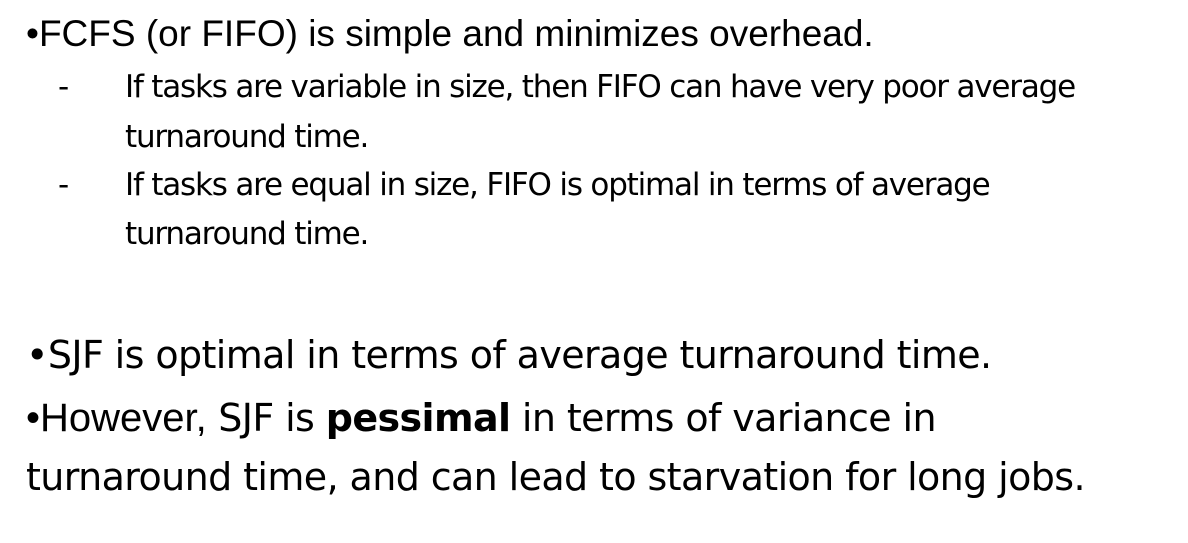 Image resolution: width=1188 pixels, height=543 pixels. I want to click on pessimal-part2: in terms of variance in, so click(723, 418).